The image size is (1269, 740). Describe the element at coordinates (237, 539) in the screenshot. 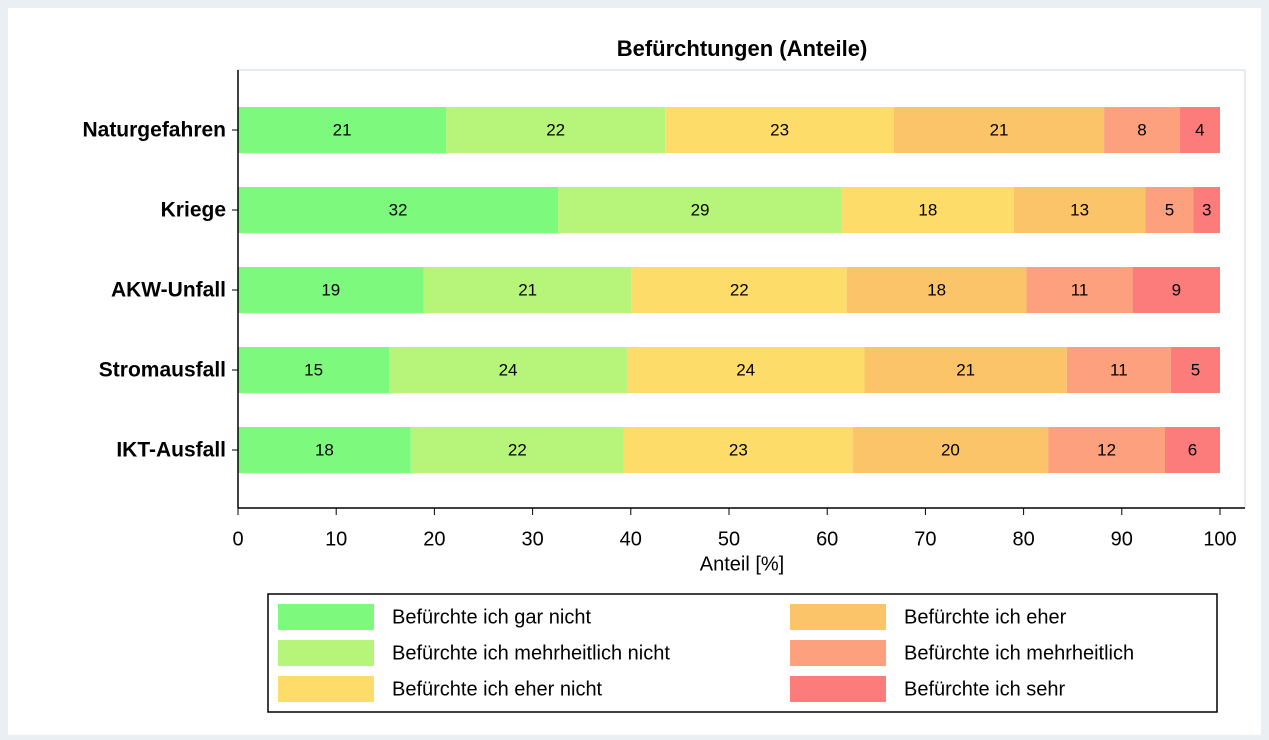

I see `x-tick-label: 0` at that location.